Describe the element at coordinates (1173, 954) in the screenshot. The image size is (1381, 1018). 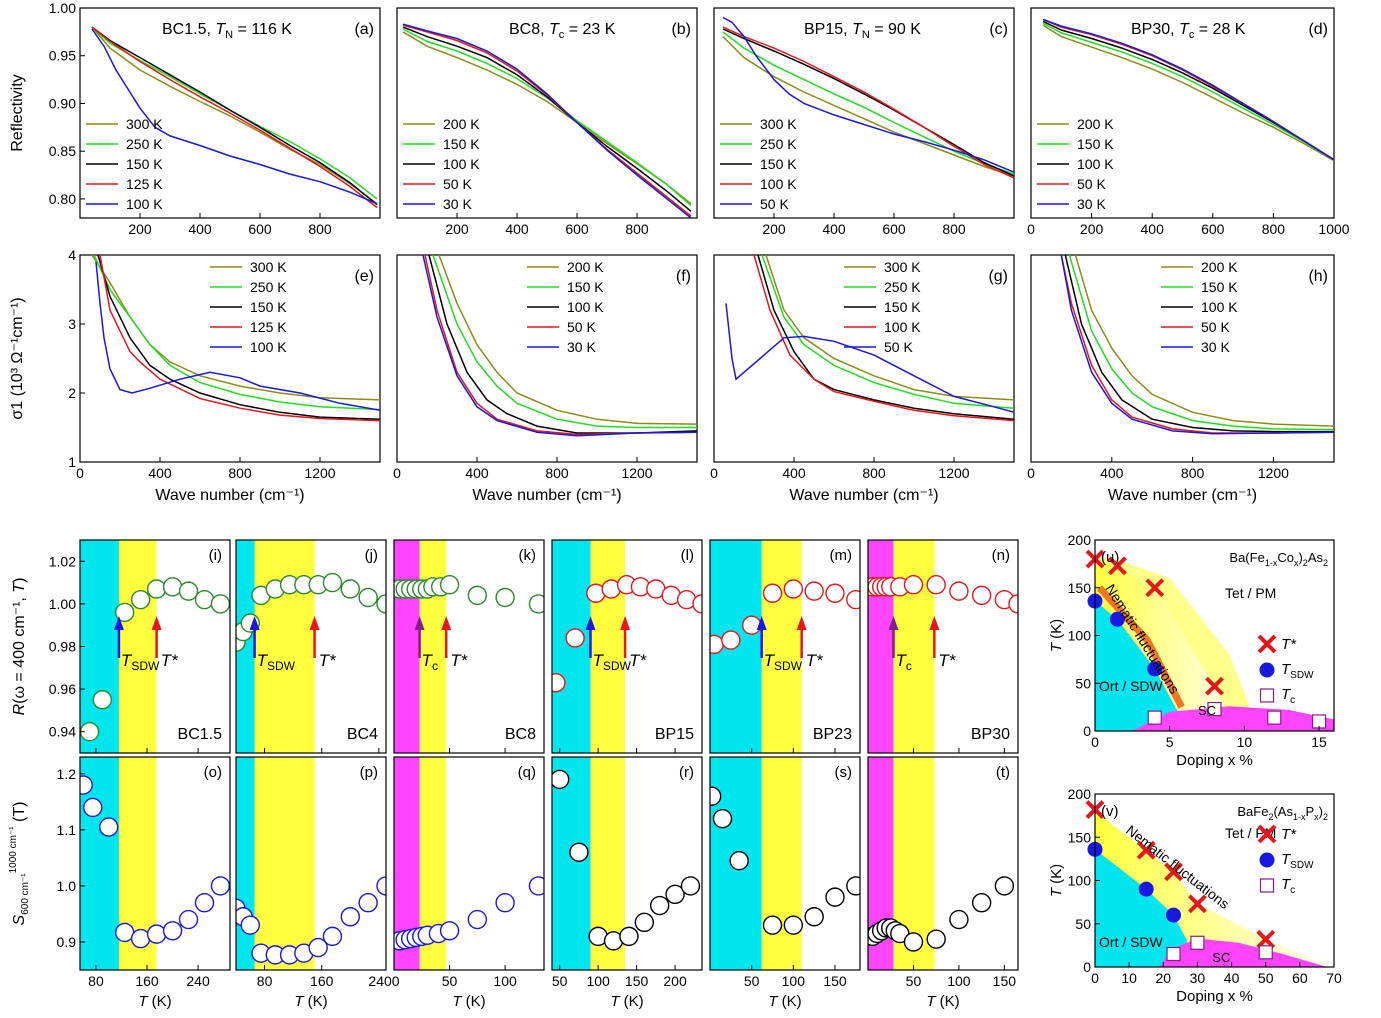
I see `tc-marker` at that location.